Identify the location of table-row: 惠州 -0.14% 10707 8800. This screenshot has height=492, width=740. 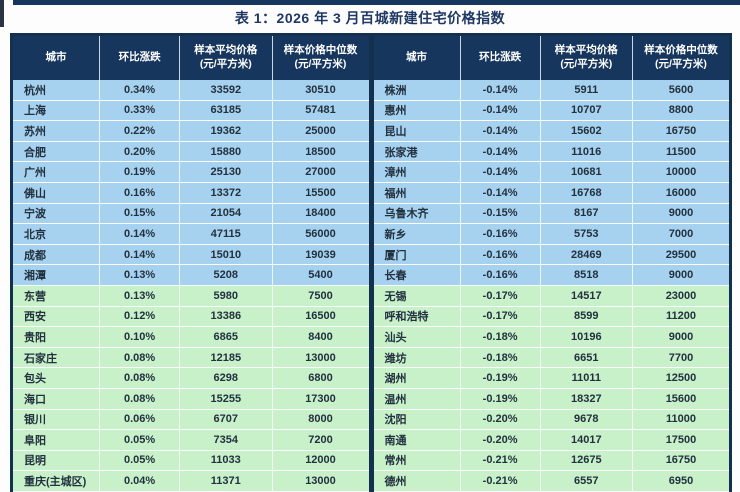
(551, 111).